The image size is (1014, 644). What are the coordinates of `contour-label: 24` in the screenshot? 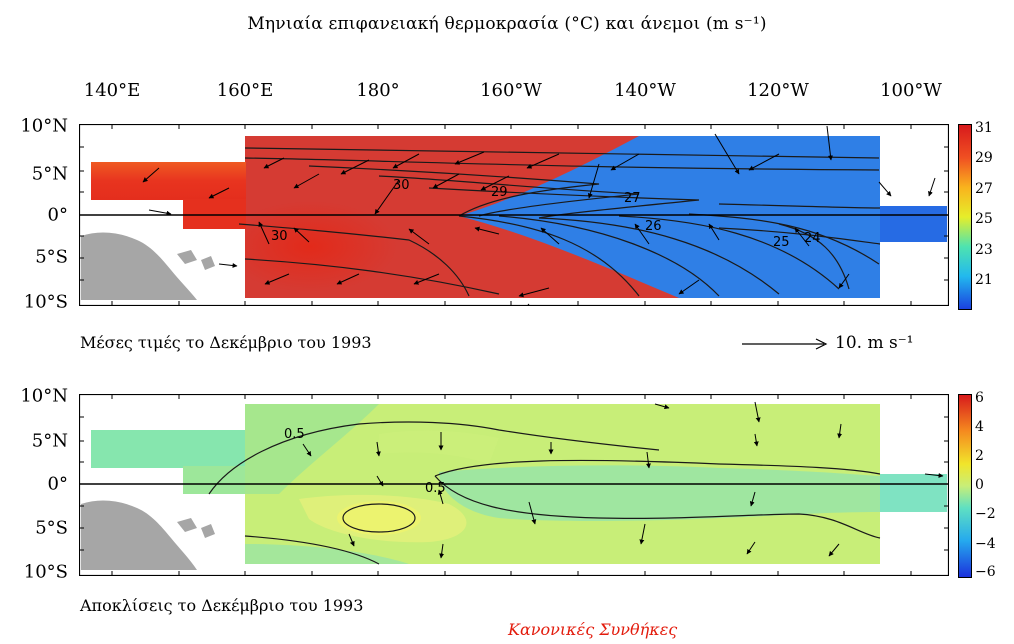 It's located at (812, 238).